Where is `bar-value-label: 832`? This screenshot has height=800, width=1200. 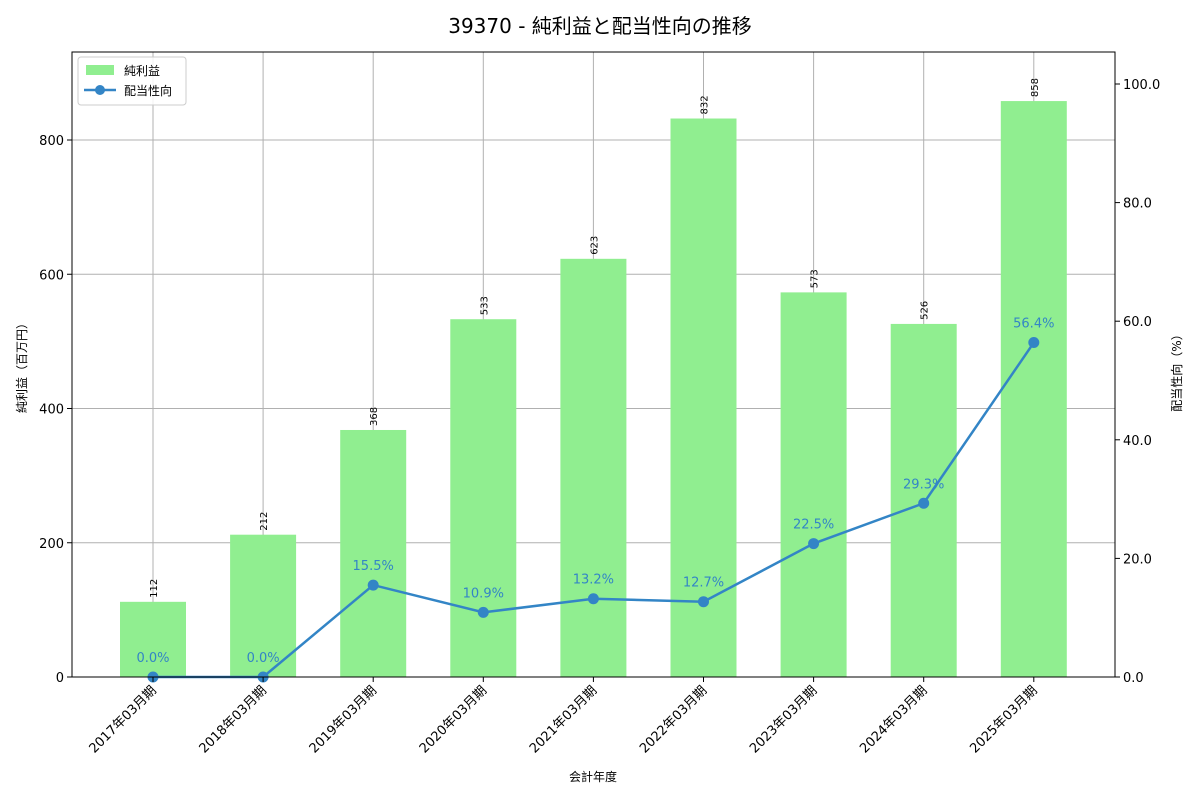
bar-value-label: 832 is located at coordinates (705, 104).